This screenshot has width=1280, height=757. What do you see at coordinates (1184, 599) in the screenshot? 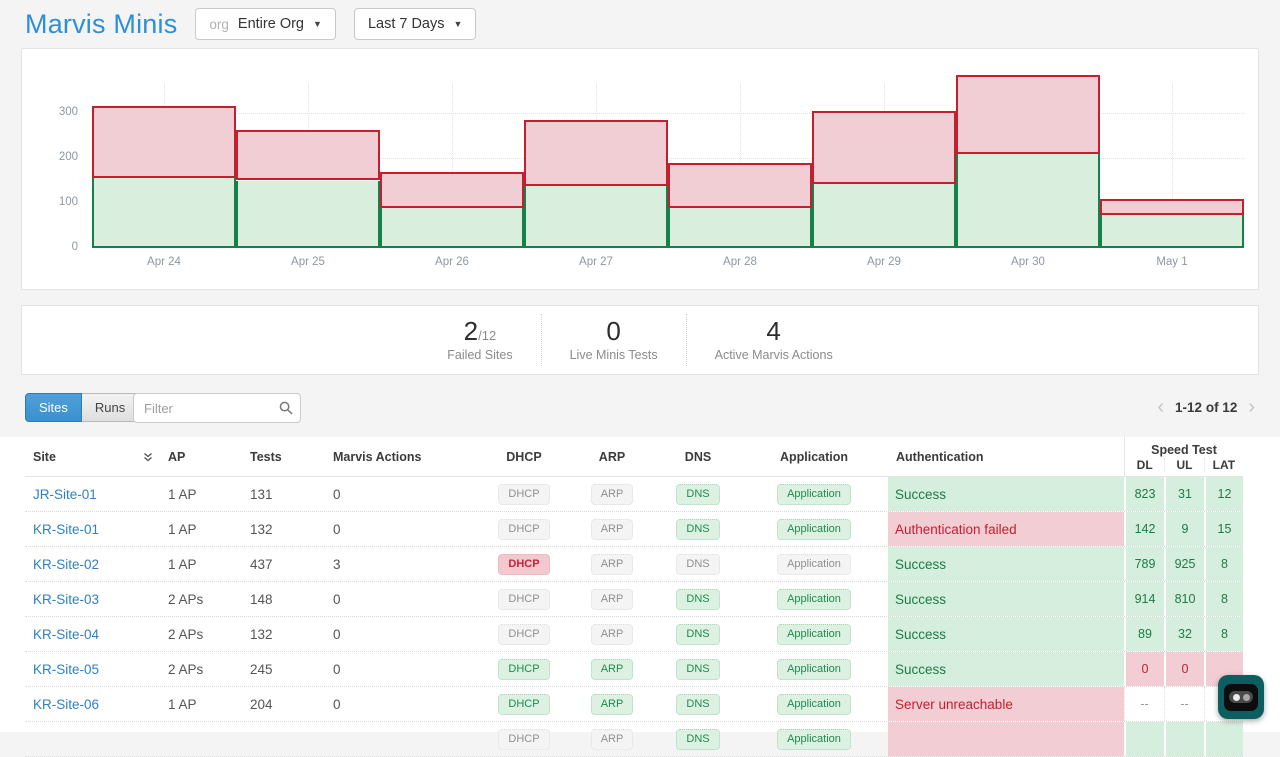
I see `speed-ul-value: 810` at bounding box center [1184, 599].